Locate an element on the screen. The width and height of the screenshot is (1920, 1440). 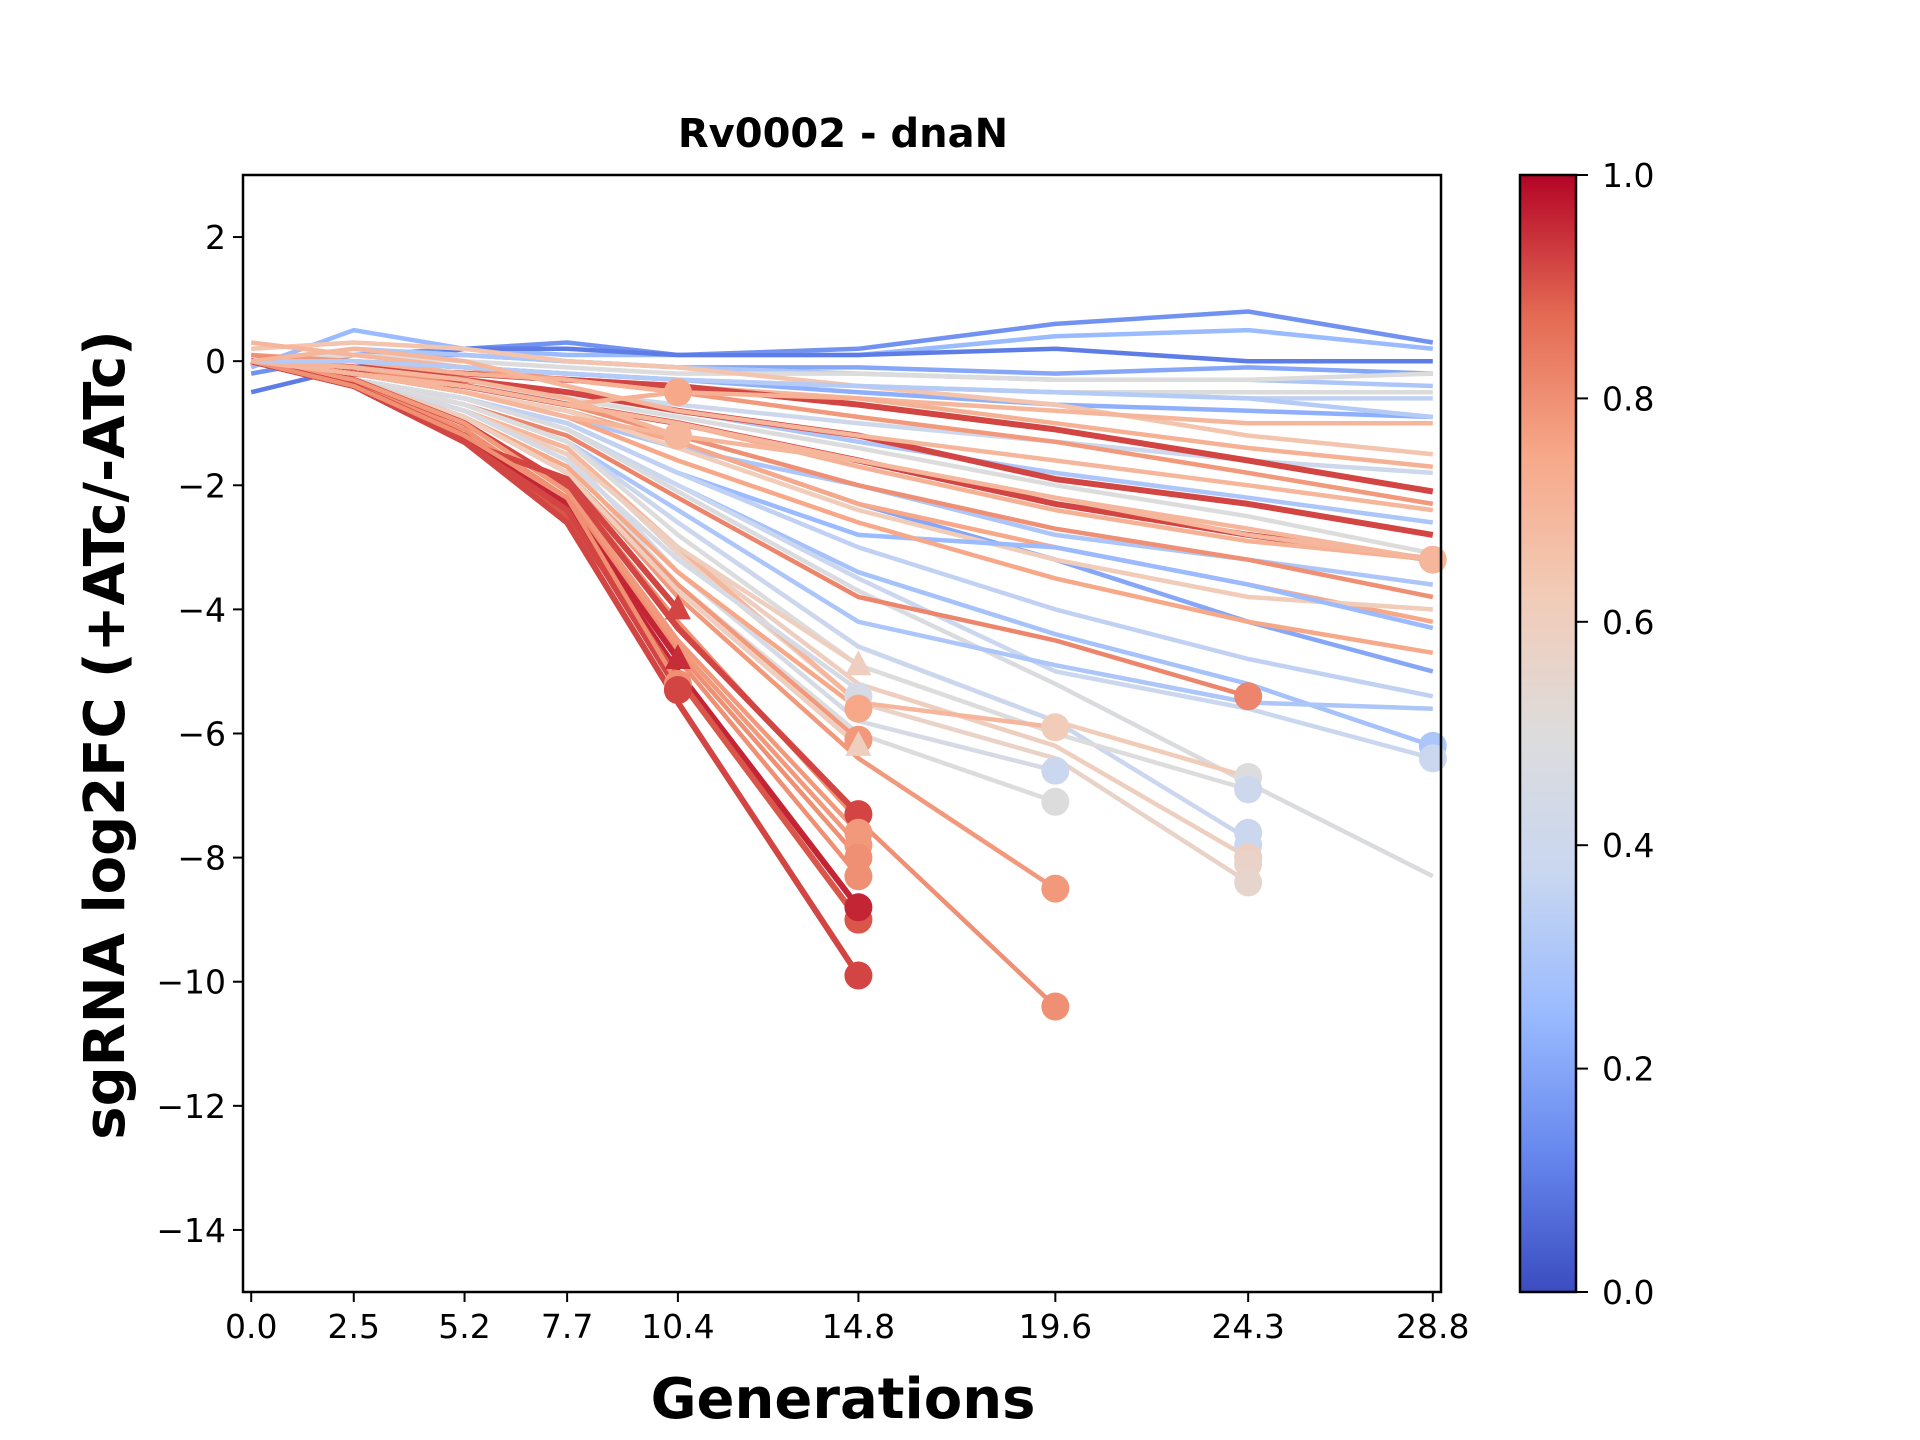
x-tick-label: 10.4 is located at coordinates (677, 1326).